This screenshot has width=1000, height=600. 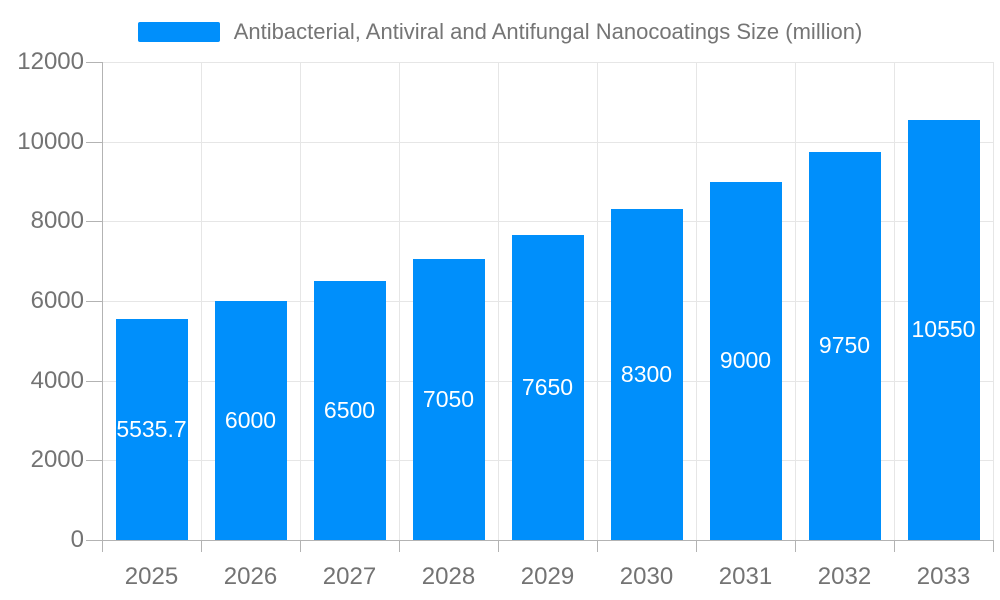 I want to click on x-axis-line, so click(x=547, y=540).